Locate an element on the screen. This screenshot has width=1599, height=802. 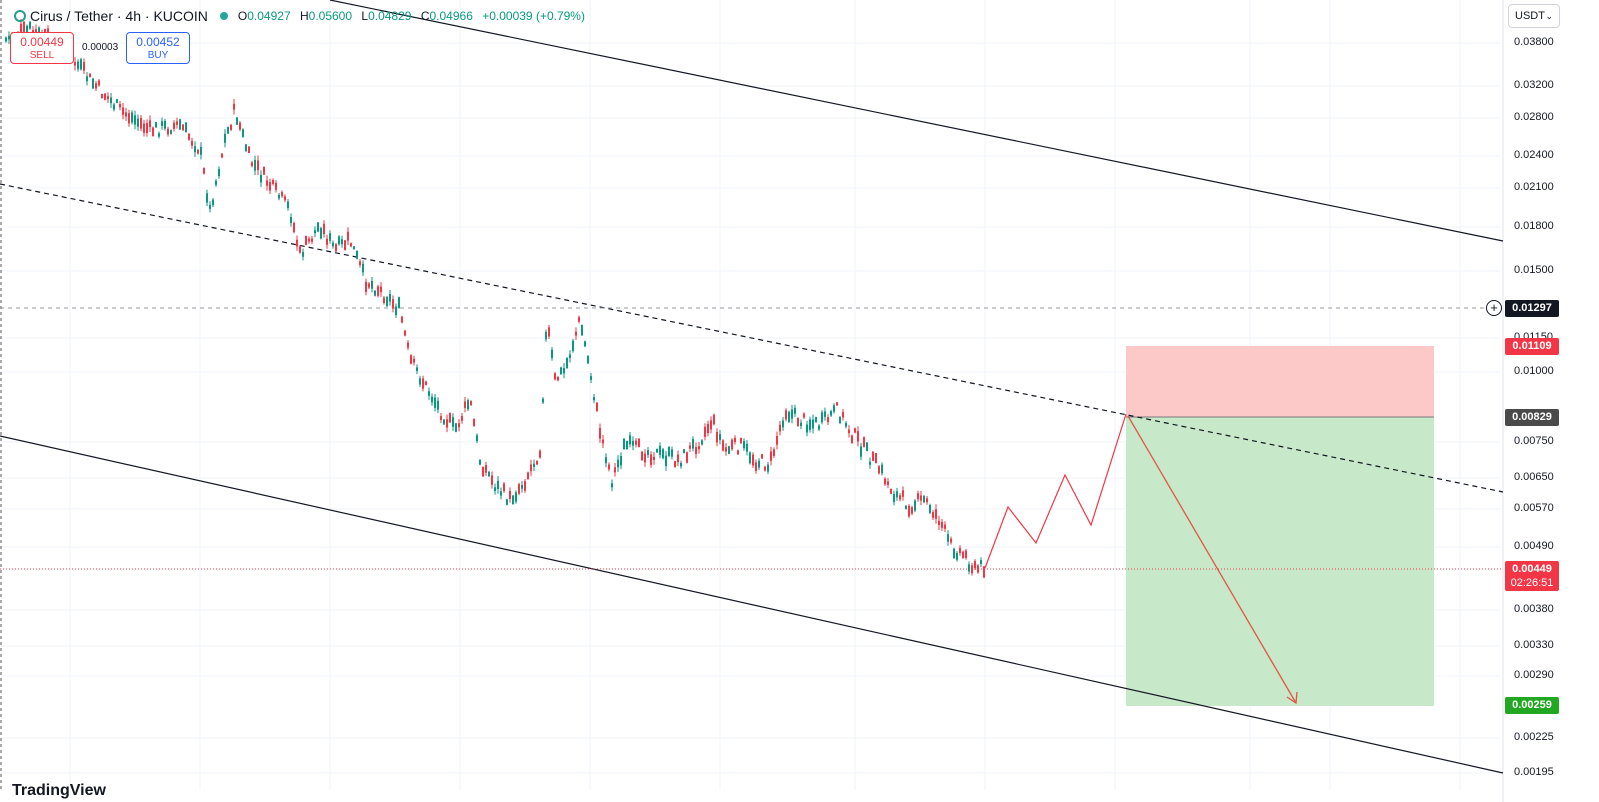
currency-label: USDT is located at coordinates (1530, 16).